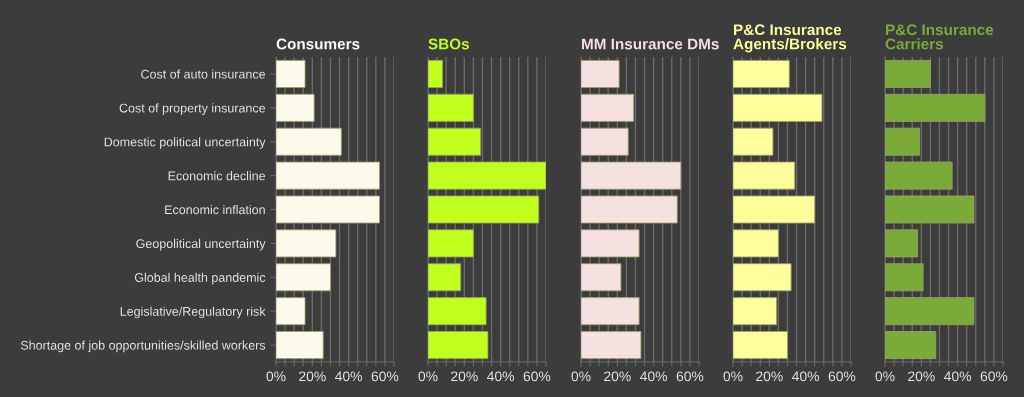  I want to click on y-tick-label: Legislative/Regulatory risk, so click(193, 312).